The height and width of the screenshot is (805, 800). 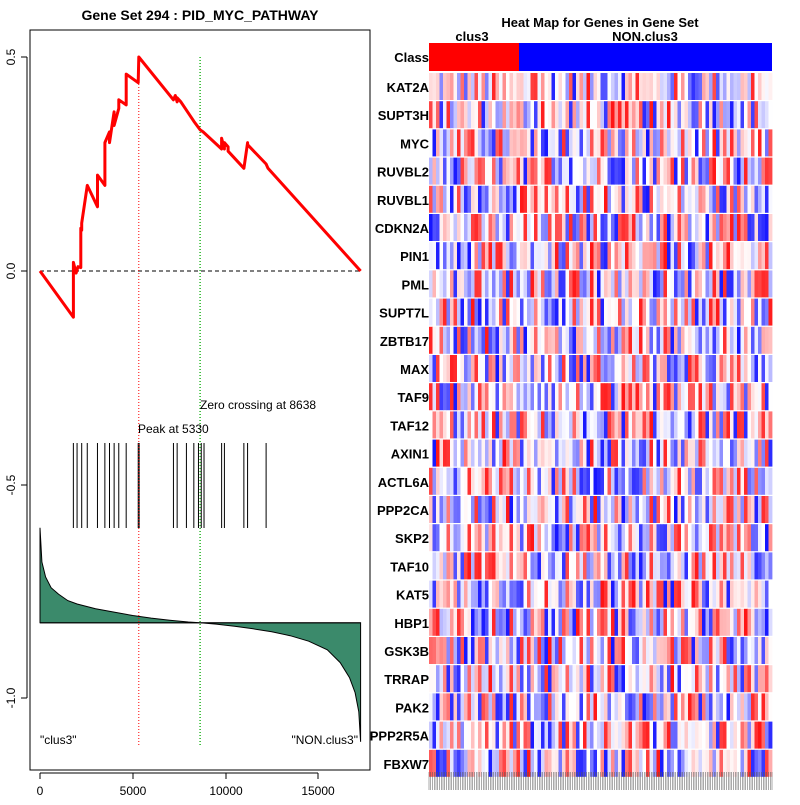 I want to click on heatmap-row, so click(x=601, y=481).